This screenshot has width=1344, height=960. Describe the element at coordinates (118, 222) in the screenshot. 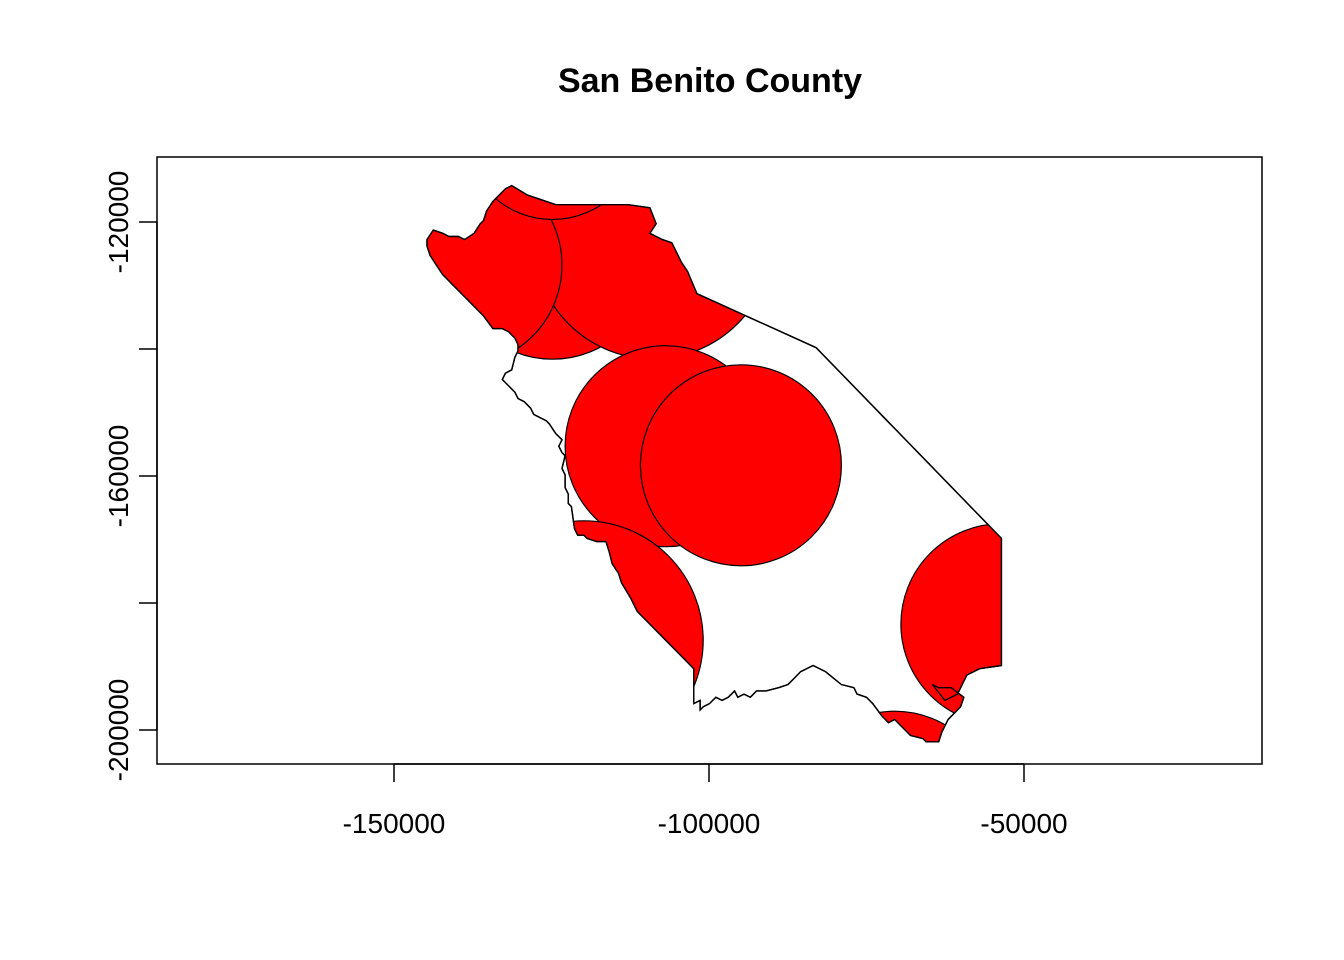

I see `y-tick-label: -120000` at that location.